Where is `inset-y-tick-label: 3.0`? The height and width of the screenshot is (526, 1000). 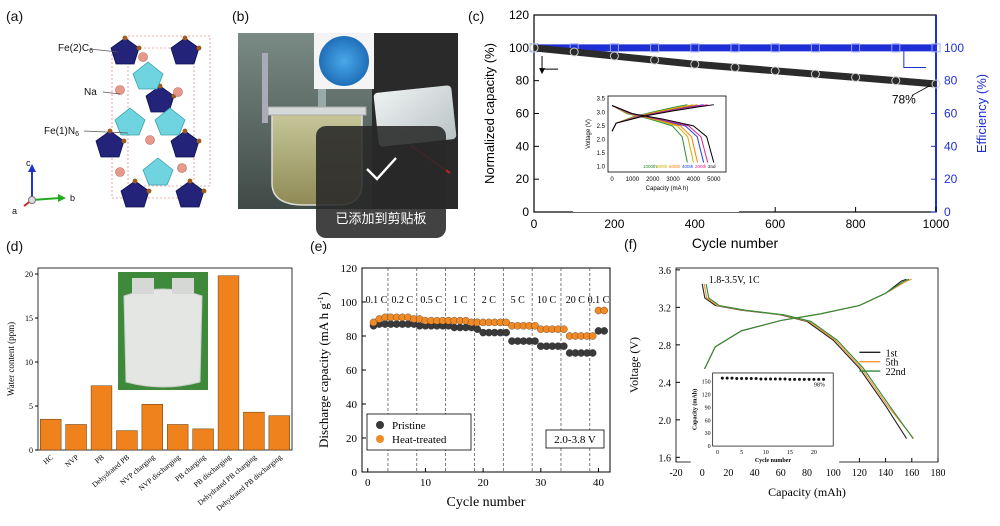
inset-y-tick-label: 3.0 is located at coordinates (601, 113).